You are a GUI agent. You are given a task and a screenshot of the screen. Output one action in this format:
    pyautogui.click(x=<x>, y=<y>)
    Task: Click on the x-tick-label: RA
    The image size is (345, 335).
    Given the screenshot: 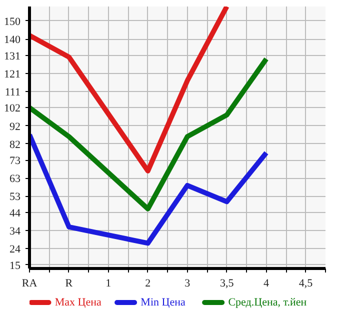 What is the action you would take?
    pyautogui.click(x=30, y=284)
    